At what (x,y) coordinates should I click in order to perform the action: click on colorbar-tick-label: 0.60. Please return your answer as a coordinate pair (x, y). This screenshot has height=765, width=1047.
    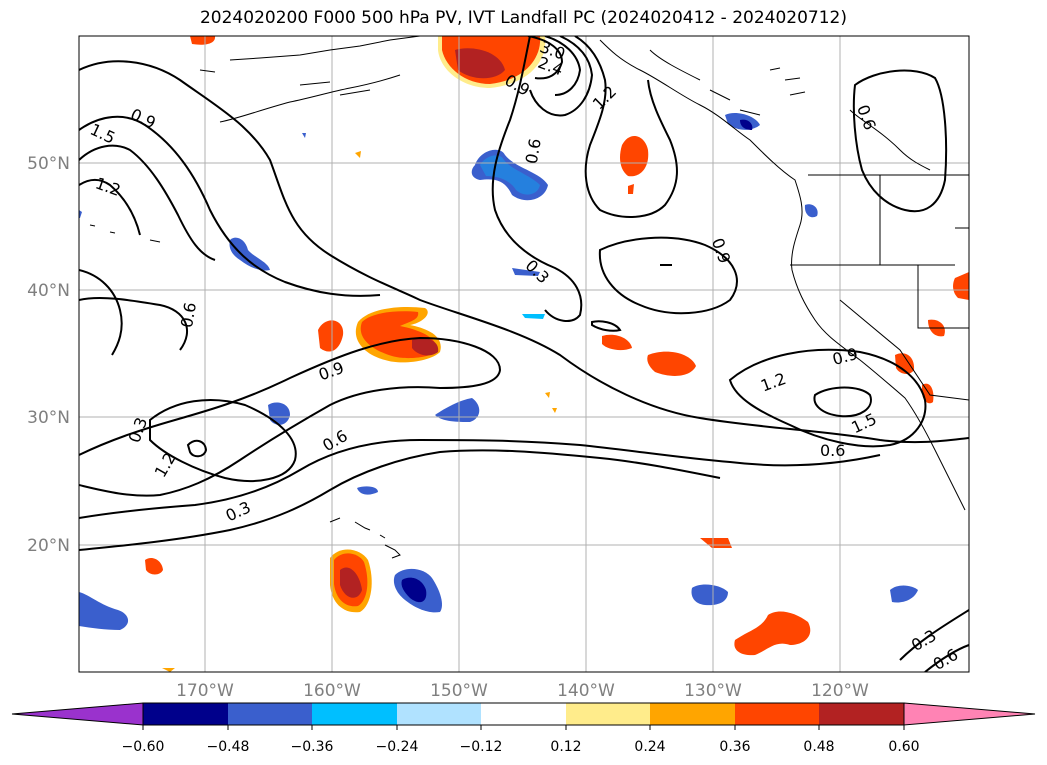
    Looking at the image, I should click on (903, 747).